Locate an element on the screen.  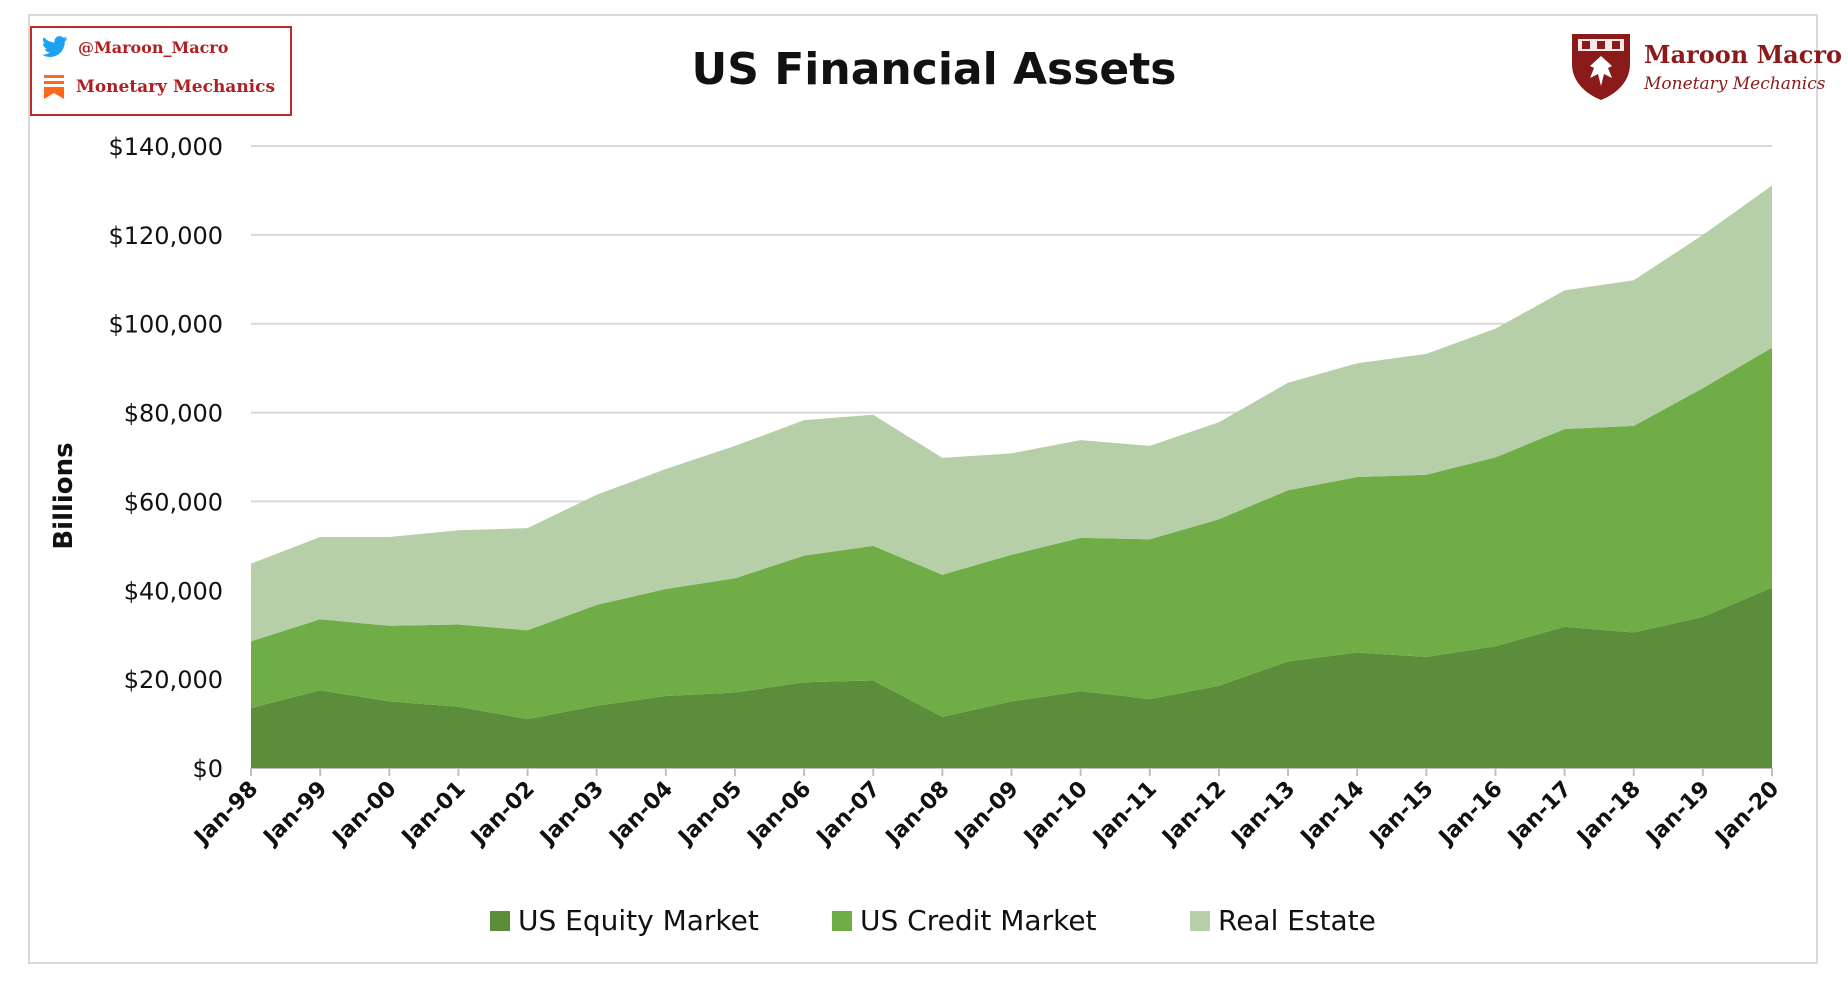
substack-row: Monetary Mechanics is located at coordinates (158, 87).